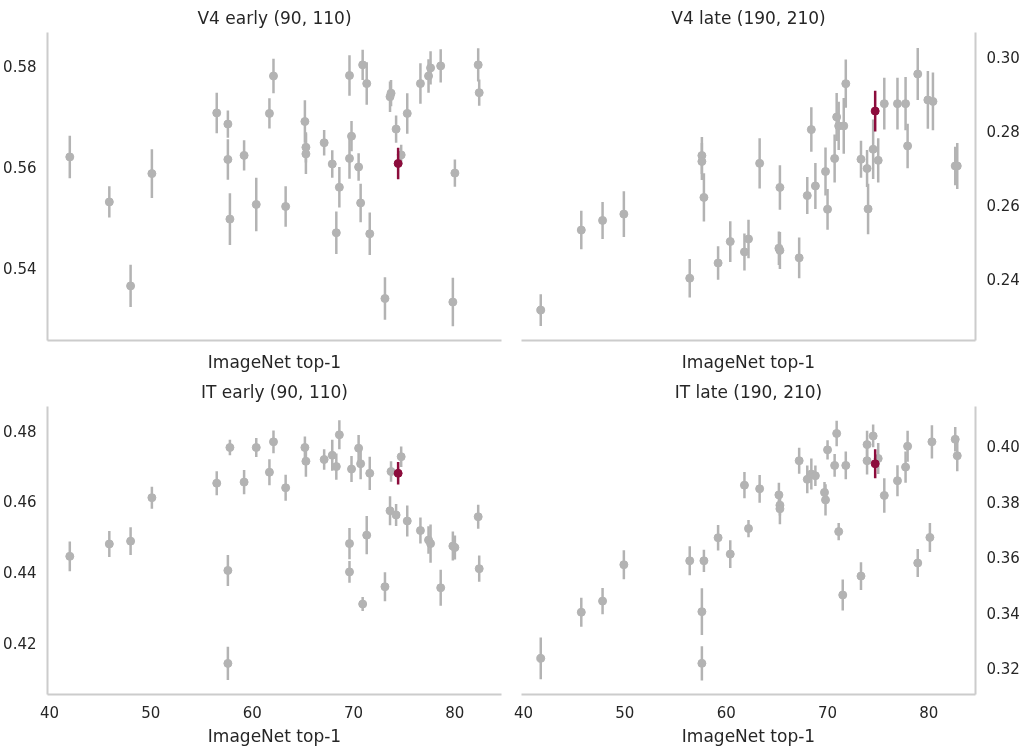 The height and width of the screenshot is (752, 1022). What do you see at coordinates (20, 66) in the screenshot?
I see `y-tick-label: 0.58` at bounding box center [20, 66].